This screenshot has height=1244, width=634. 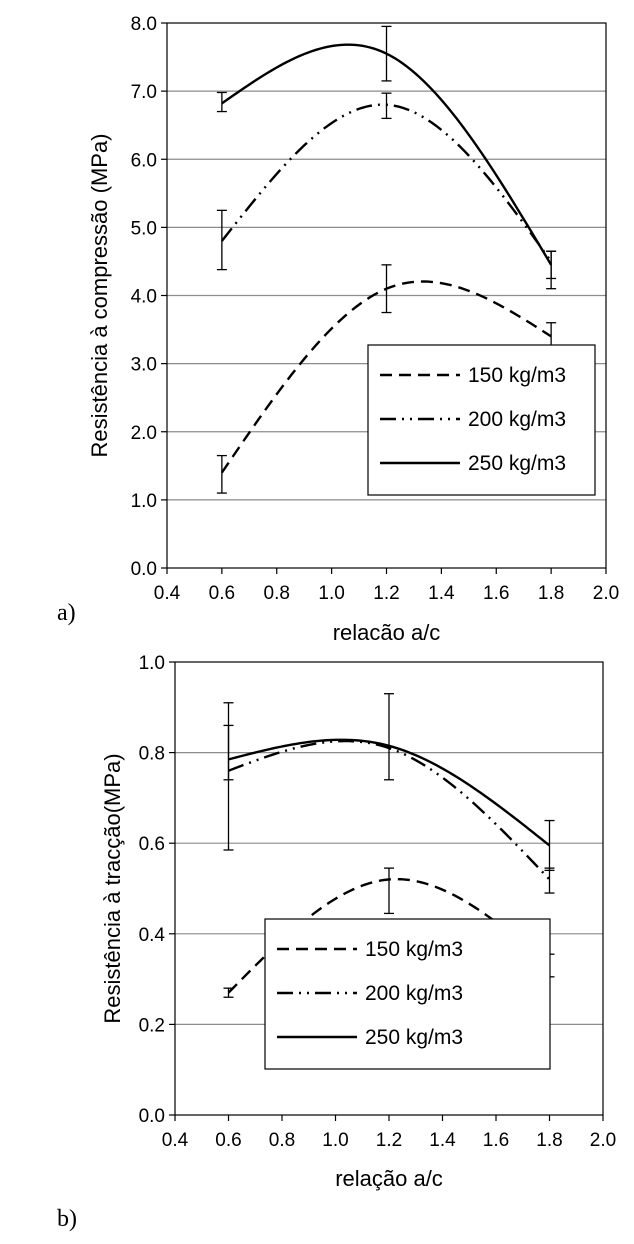 What do you see at coordinates (152, 844) in the screenshot?
I see `y-tick-label: 0.6` at bounding box center [152, 844].